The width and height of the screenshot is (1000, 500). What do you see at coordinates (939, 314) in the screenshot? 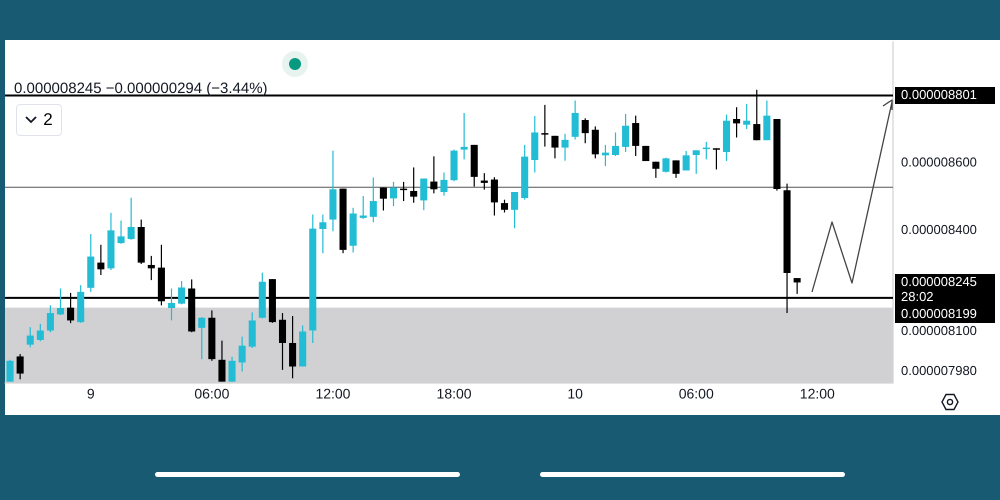
I see `ref-line-label: 0.000008199` at bounding box center [939, 314].